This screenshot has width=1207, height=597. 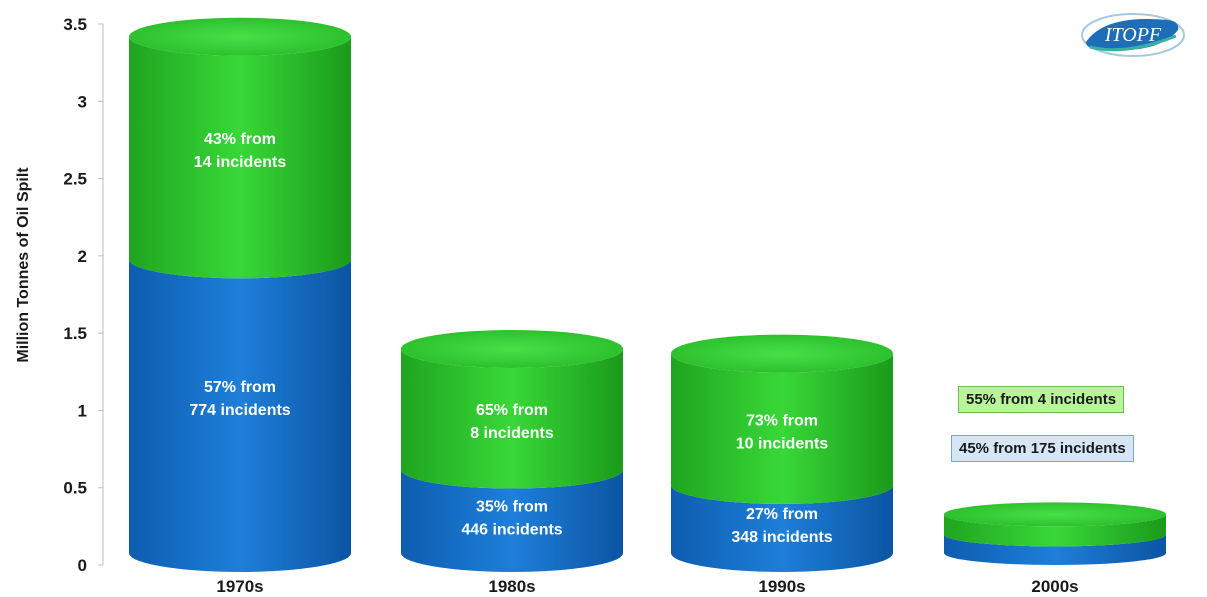 What do you see at coordinates (82, 565) in the screenshot?
I see `y-tick-label: 0` at bounding box center [82, 565].